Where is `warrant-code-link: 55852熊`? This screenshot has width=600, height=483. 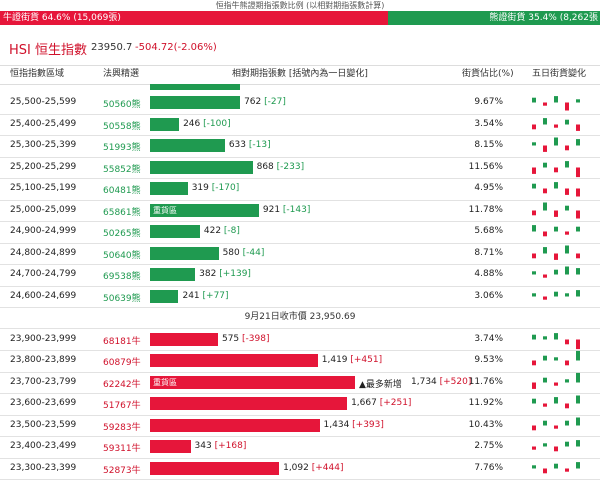 warrant-code-link: 55852熊 is located at coordinates (122, 169).